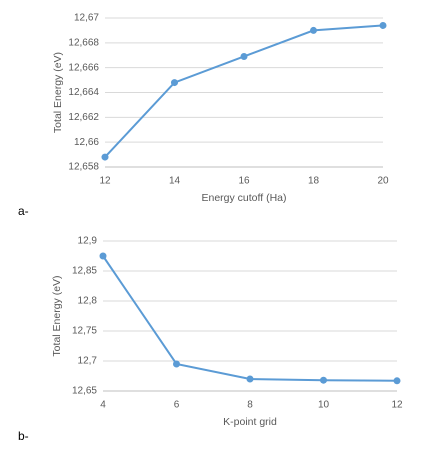 The width and height of the screenshot is (432, 452). Describe the element at coordinates (86, 18) in the screenshot. I see `y-tick-label: 12,67` at that location.